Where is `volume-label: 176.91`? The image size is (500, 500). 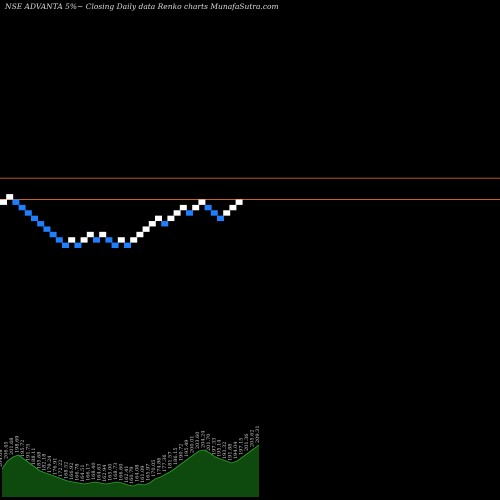
volume-label: 176.91 is located at coordinates (56, 467).